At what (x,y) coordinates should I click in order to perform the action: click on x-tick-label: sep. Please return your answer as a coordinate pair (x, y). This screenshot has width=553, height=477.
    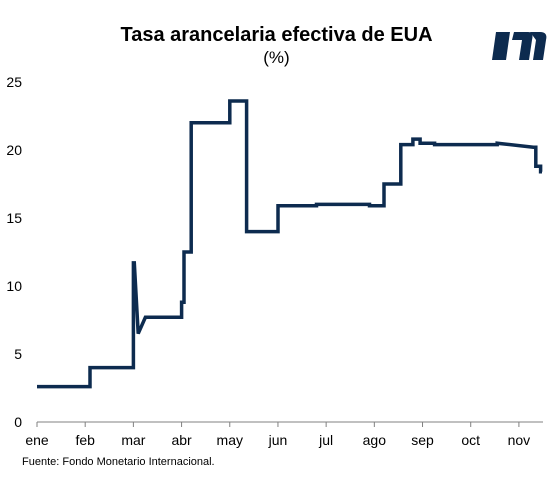
    Looking at the image, I should click on (422, 440).